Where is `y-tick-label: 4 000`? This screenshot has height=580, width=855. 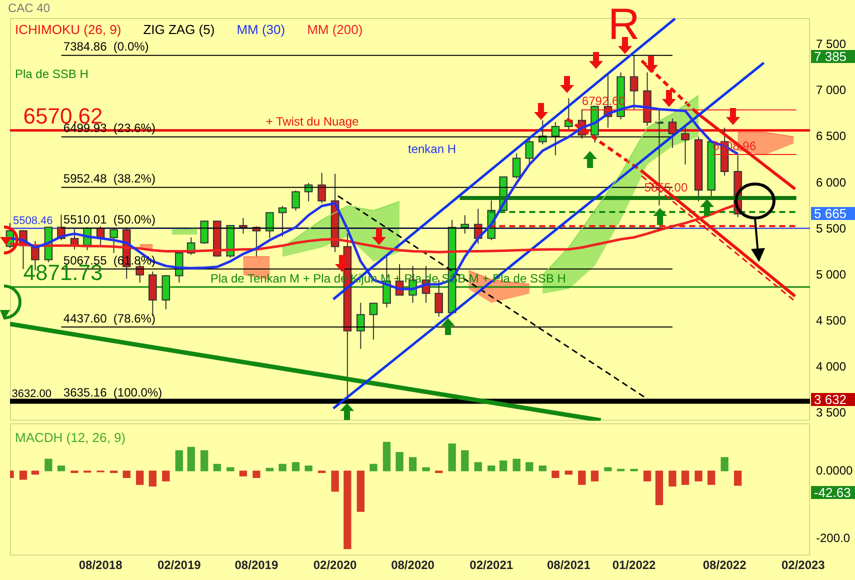 y-tick-label: 4 000 is located at coordinates (831, 367).